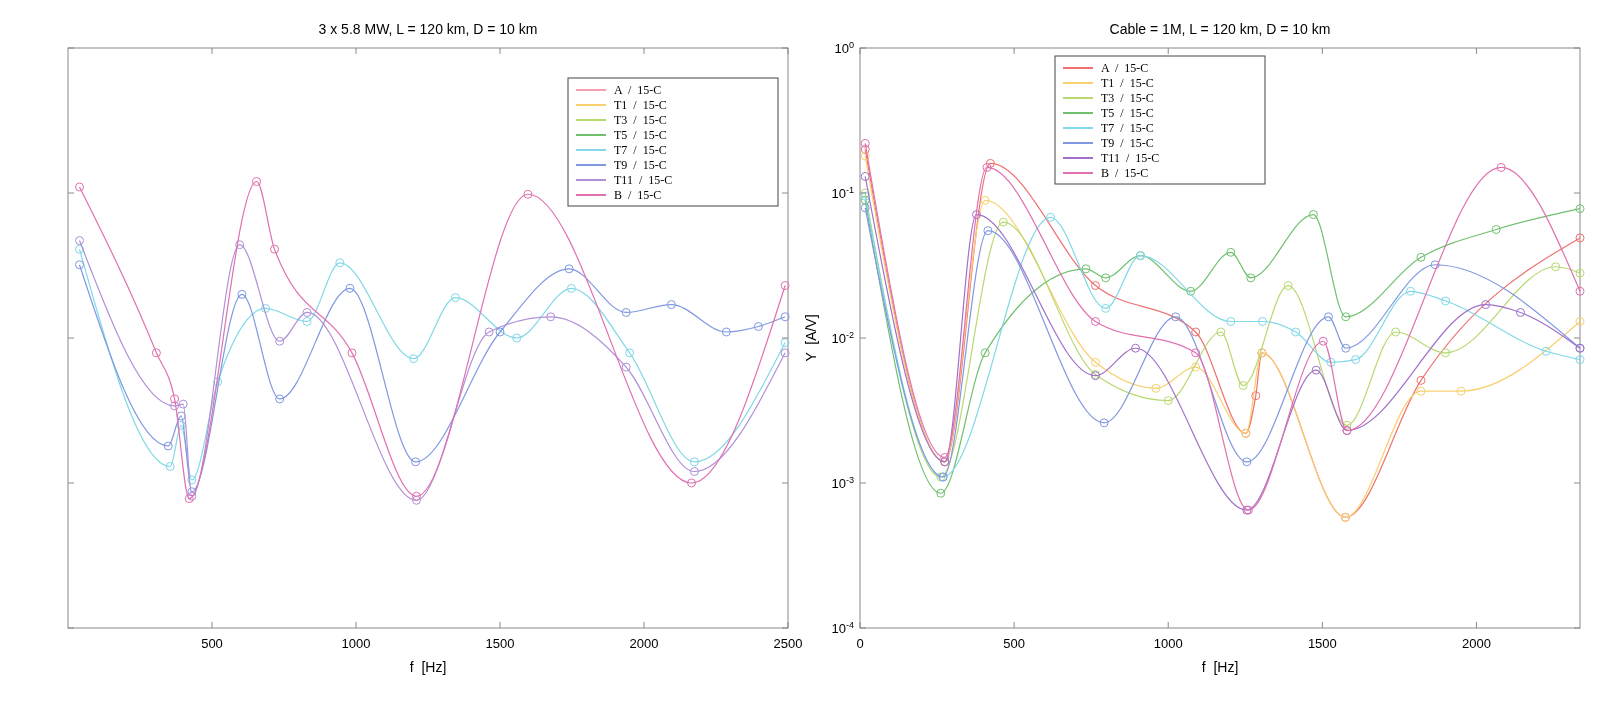 This screenshot has width=1600, height=707. What do you see at coordinates (1220, 29) in the screenshot?
I see `chart-title: Cable = 1M, L = 120 km, D = 10 km` at bounding box center [1220, 29].